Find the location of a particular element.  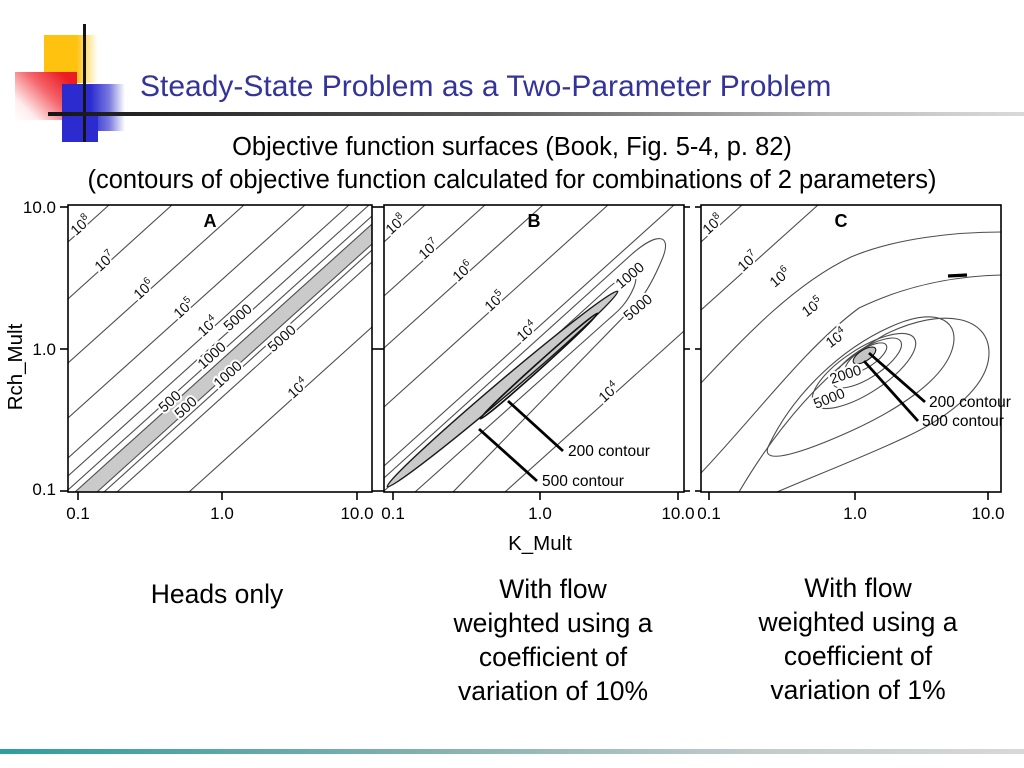

contour-lines-a is located at coordinates (220, 348).